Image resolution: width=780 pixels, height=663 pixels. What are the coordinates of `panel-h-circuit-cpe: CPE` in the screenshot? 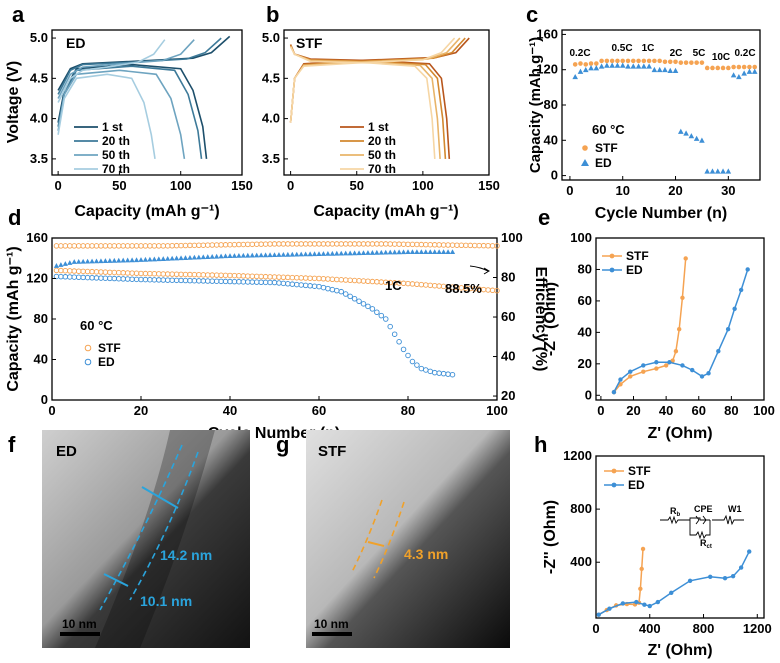 It's located at (703, 509).